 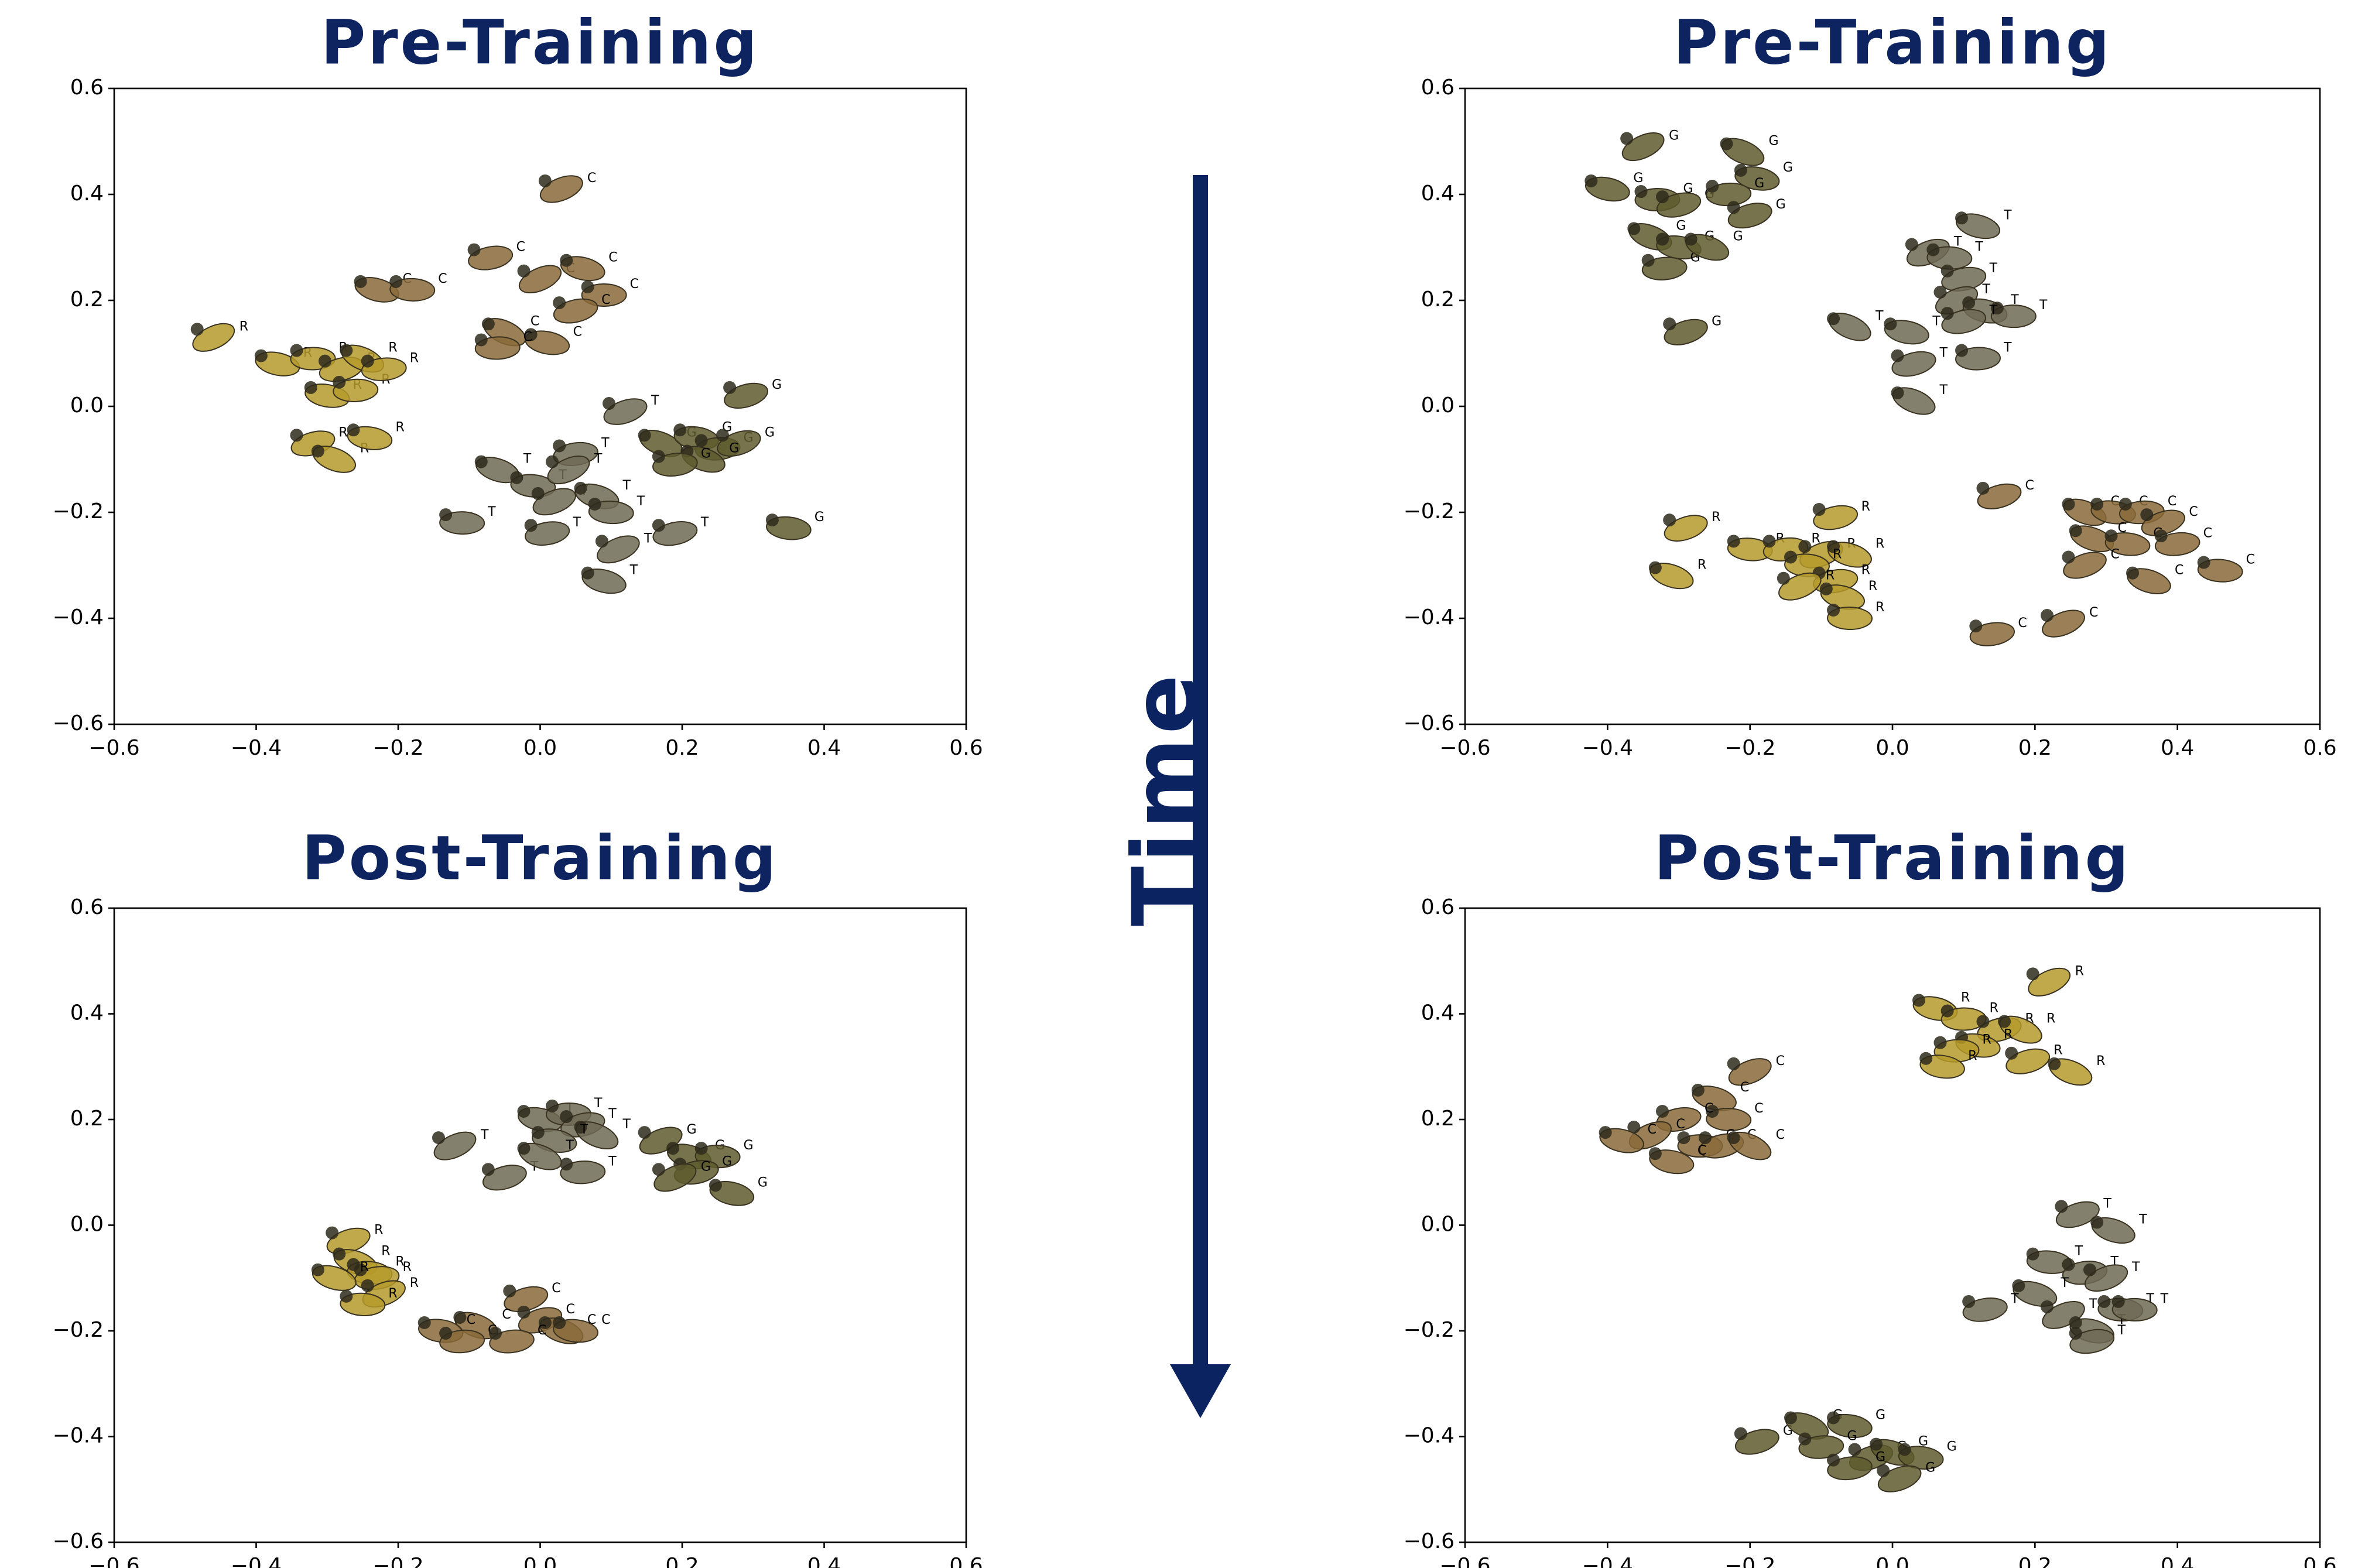 What do you see at coordinates (1438, 1225) in the screenshot?
I see `y-tick-label: 0.0` at bounding box center [1438, 1225].